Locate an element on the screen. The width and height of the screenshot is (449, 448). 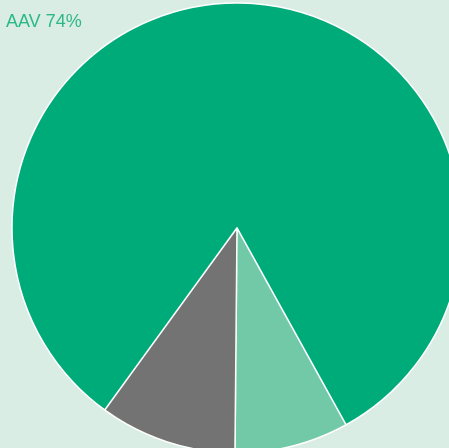
slice-label: AAV 74% is located at coordinates (44, 21).